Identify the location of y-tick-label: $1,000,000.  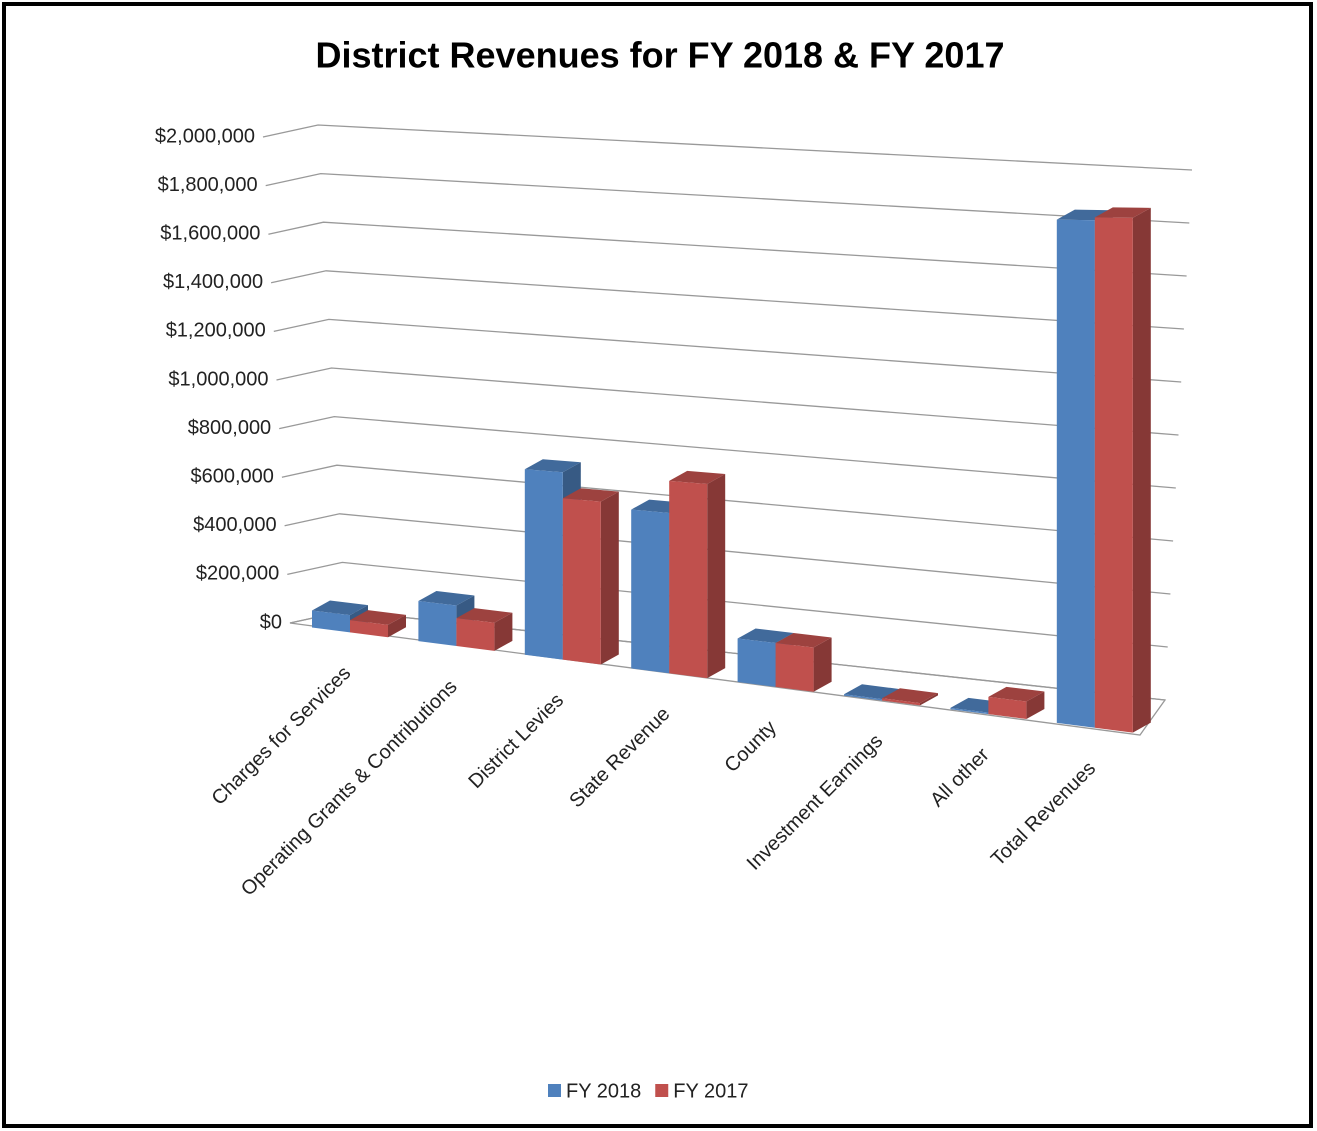
(218, 379).